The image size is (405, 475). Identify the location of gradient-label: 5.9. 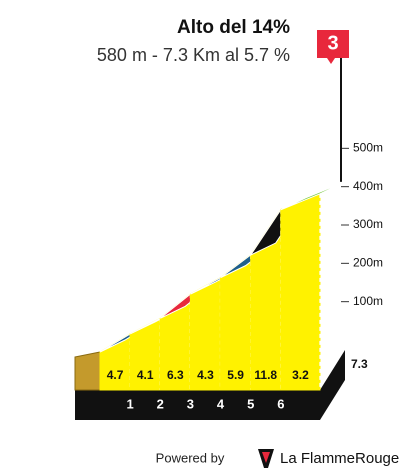
(235, 375).